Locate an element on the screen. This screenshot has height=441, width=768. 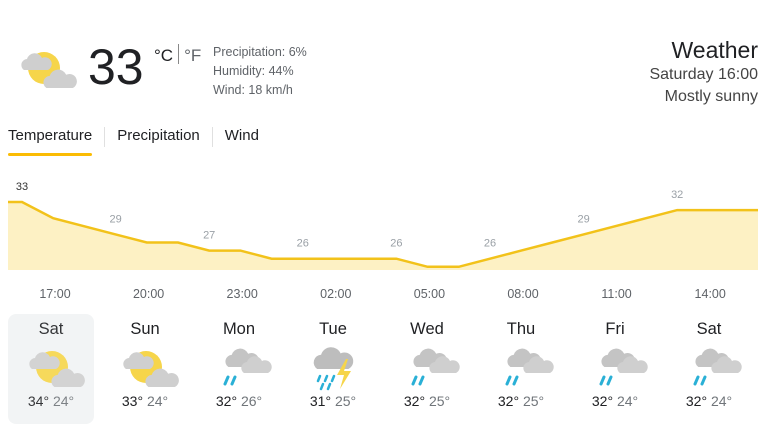
time-label: 14:00 is located at coordinates (710, 294).